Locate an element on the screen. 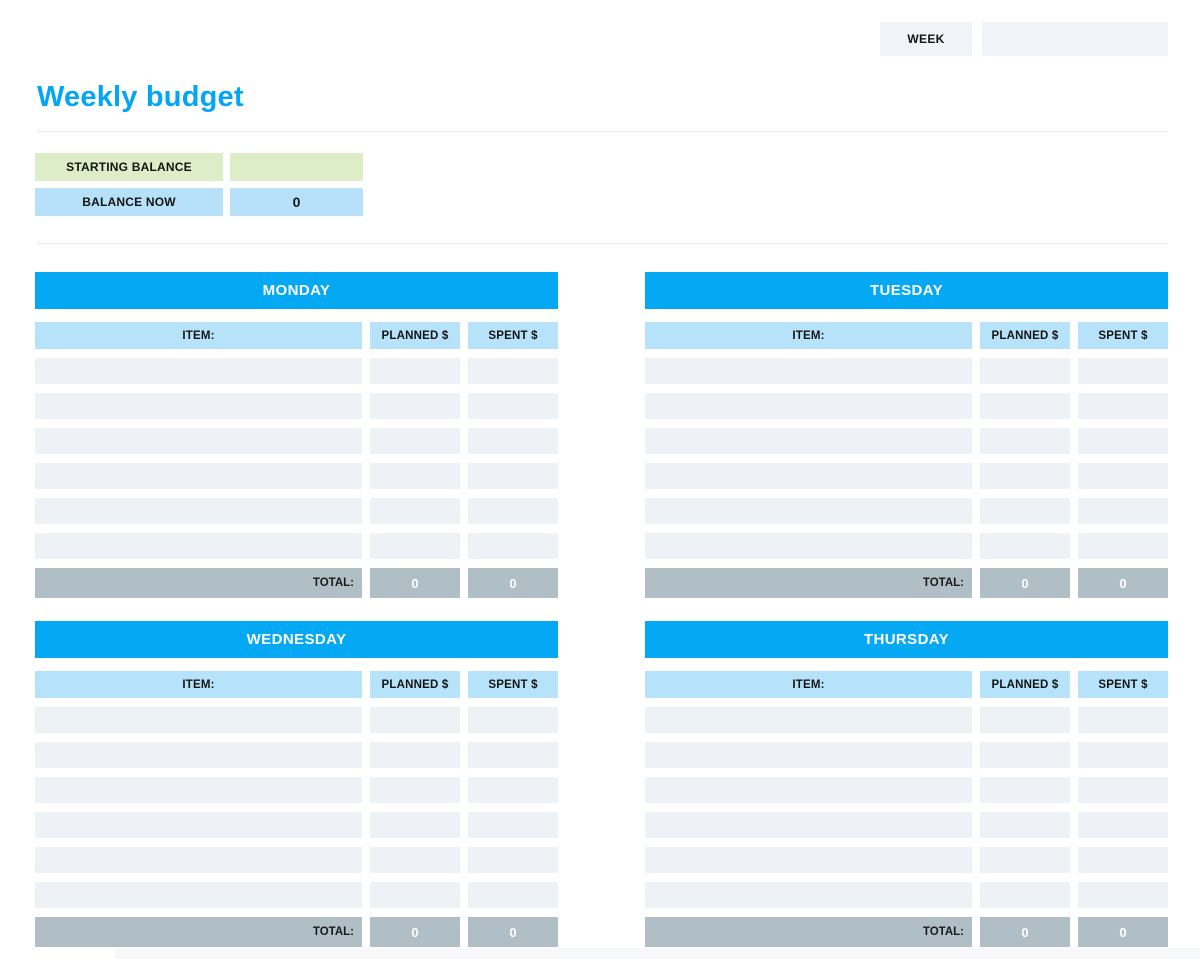 This screenshot has width=1200, height=959. starting-balance-row: STARTING BALANCE is located at coordinates (617, 167).